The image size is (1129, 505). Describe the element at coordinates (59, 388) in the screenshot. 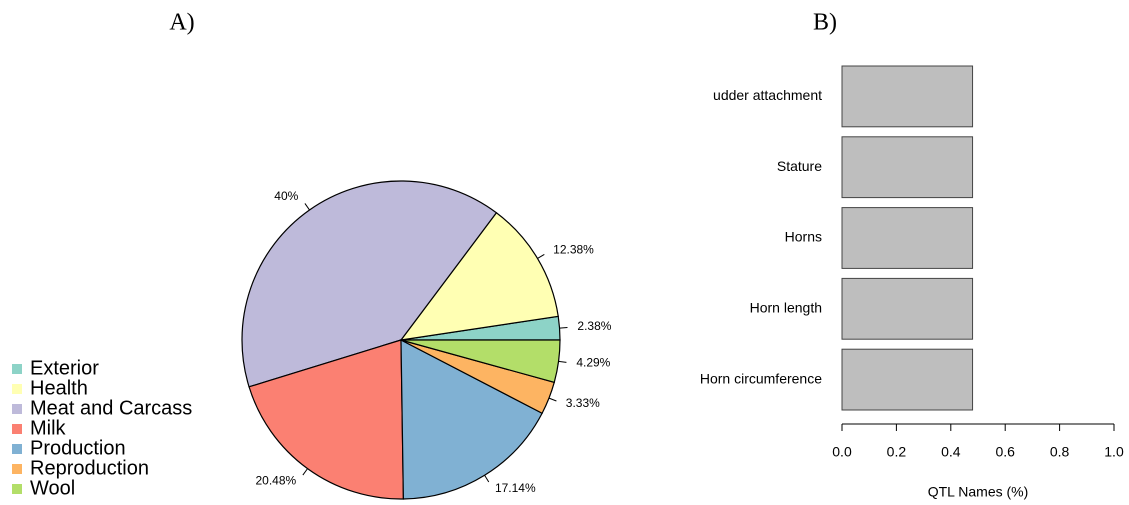

I see `legend-label: Health` at that location.